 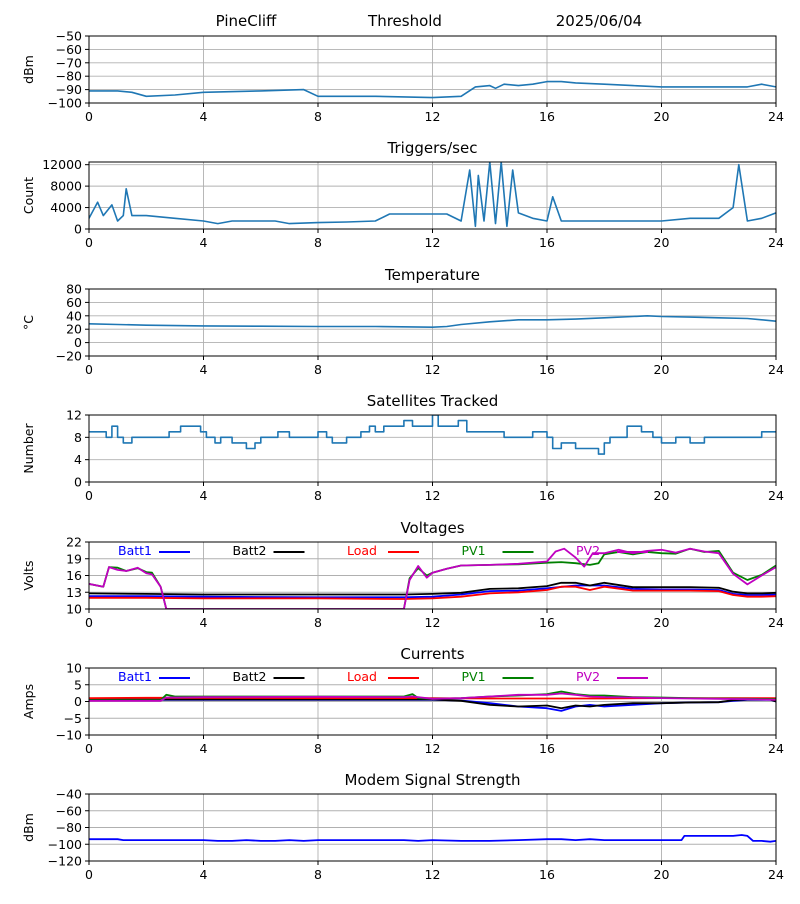 I want to click on trigger-mode: Threshold, so click(x=404, y=21).